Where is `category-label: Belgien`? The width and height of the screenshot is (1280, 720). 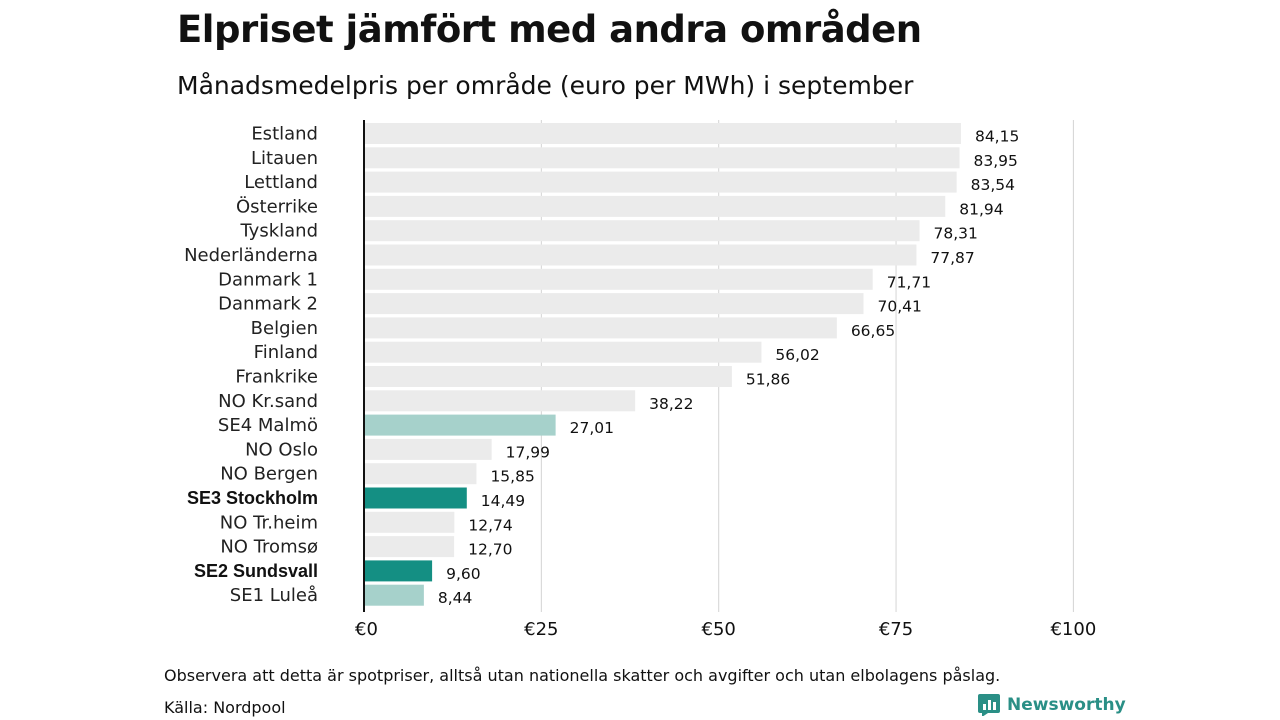
category-label: Belgien is located at coordinates (284, 328).